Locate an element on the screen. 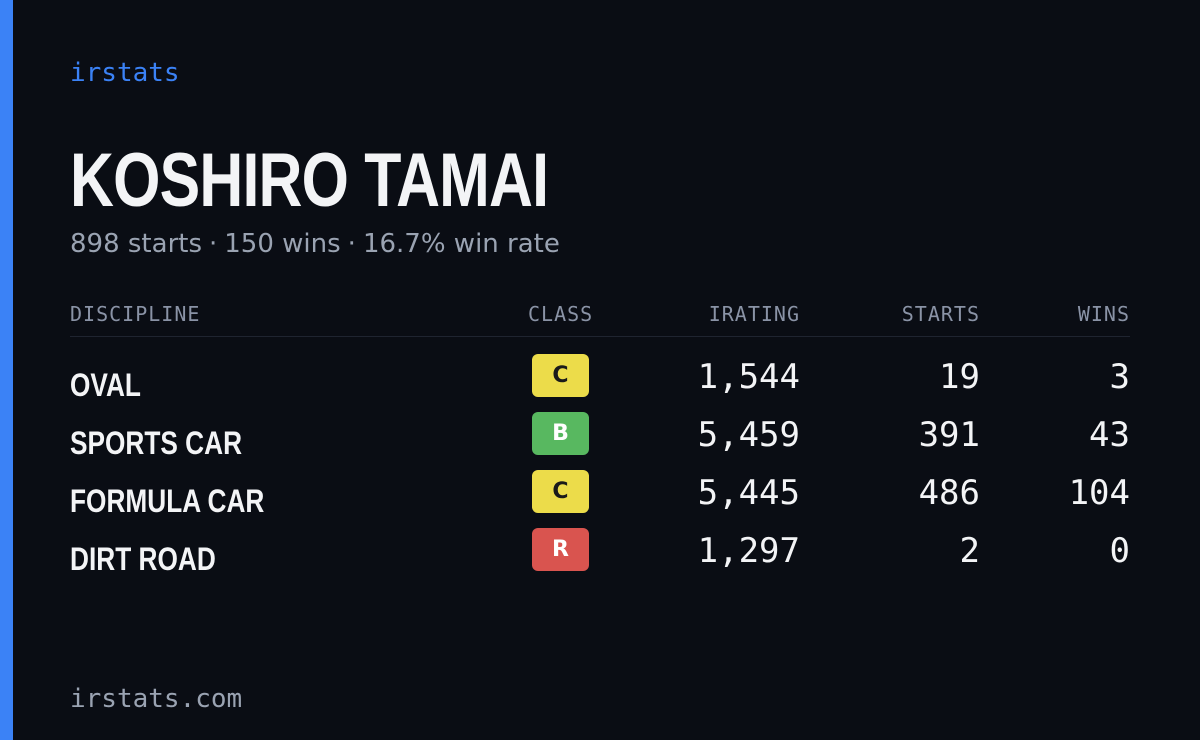 The width and height of the screenshot is (1200, 740). header-wins: WINS is located at coordinates (1103, 314).